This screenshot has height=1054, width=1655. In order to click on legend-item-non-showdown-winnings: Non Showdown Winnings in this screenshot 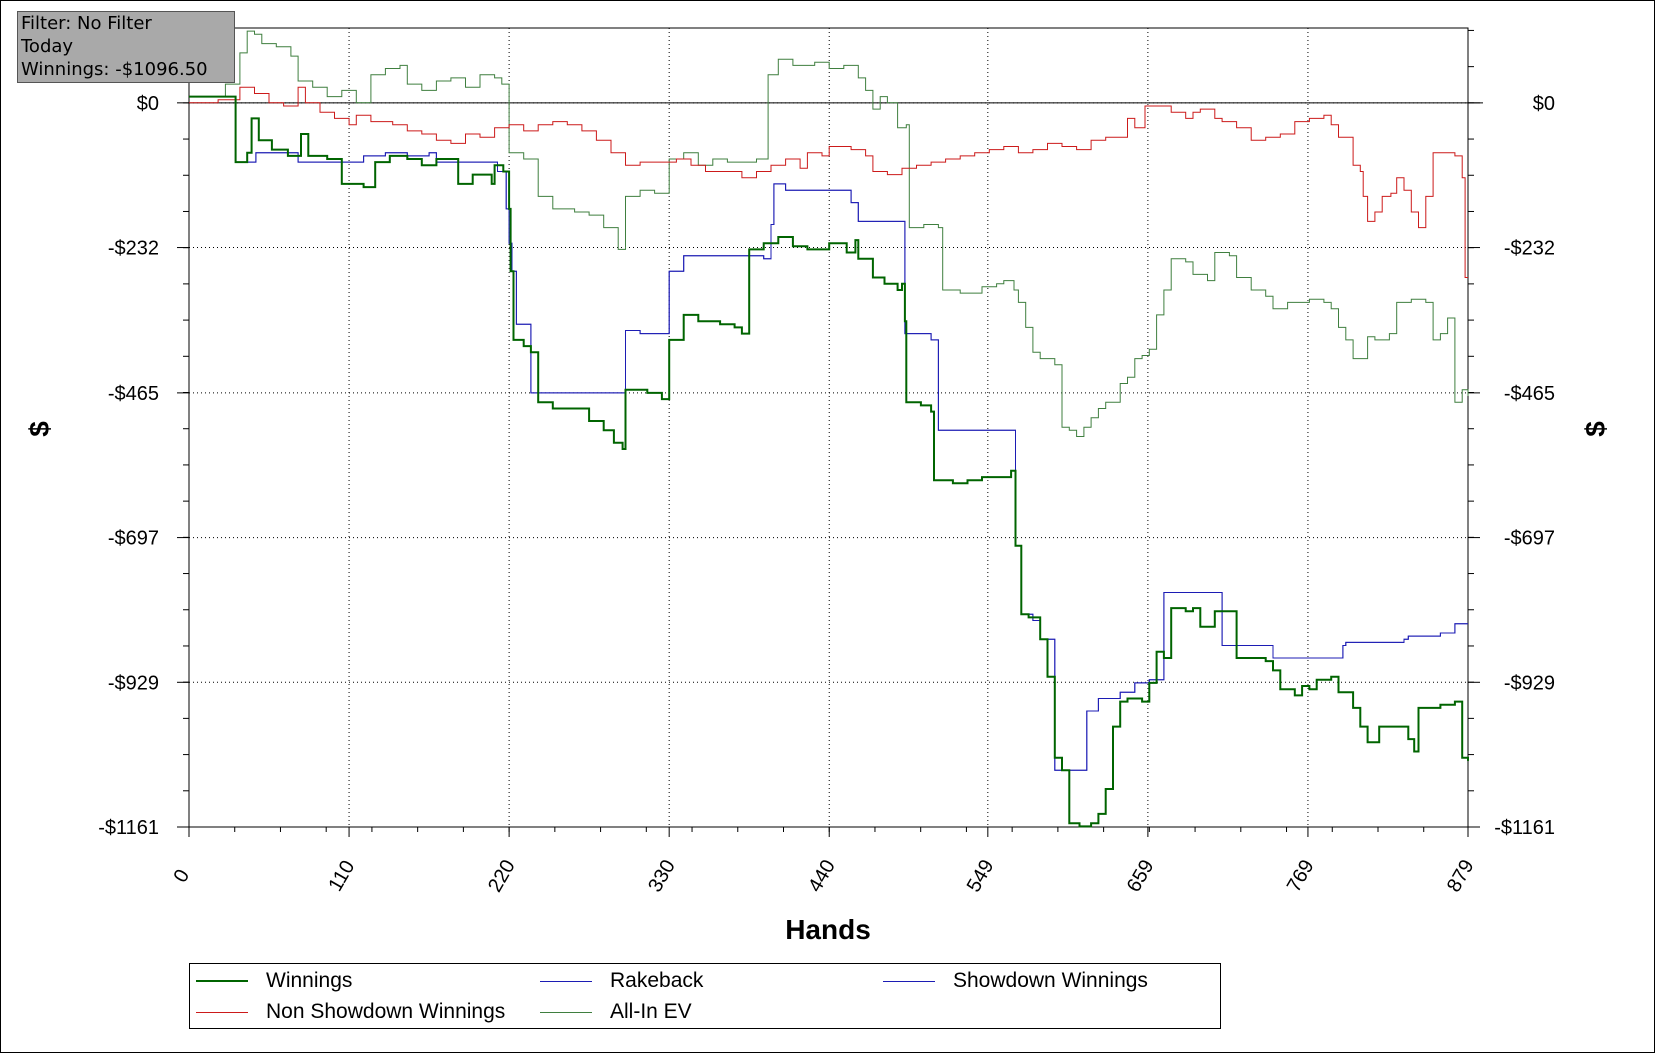, I will do `click(350, 1012)`.